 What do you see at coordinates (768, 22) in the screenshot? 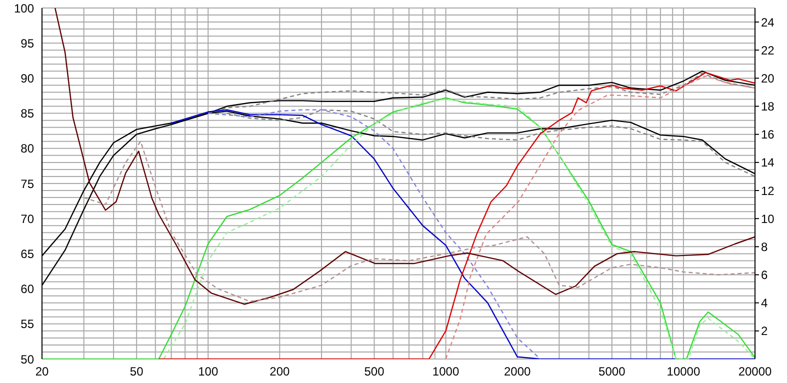
I see `y2-tick-label: 24` at bounding box center [768, 22].